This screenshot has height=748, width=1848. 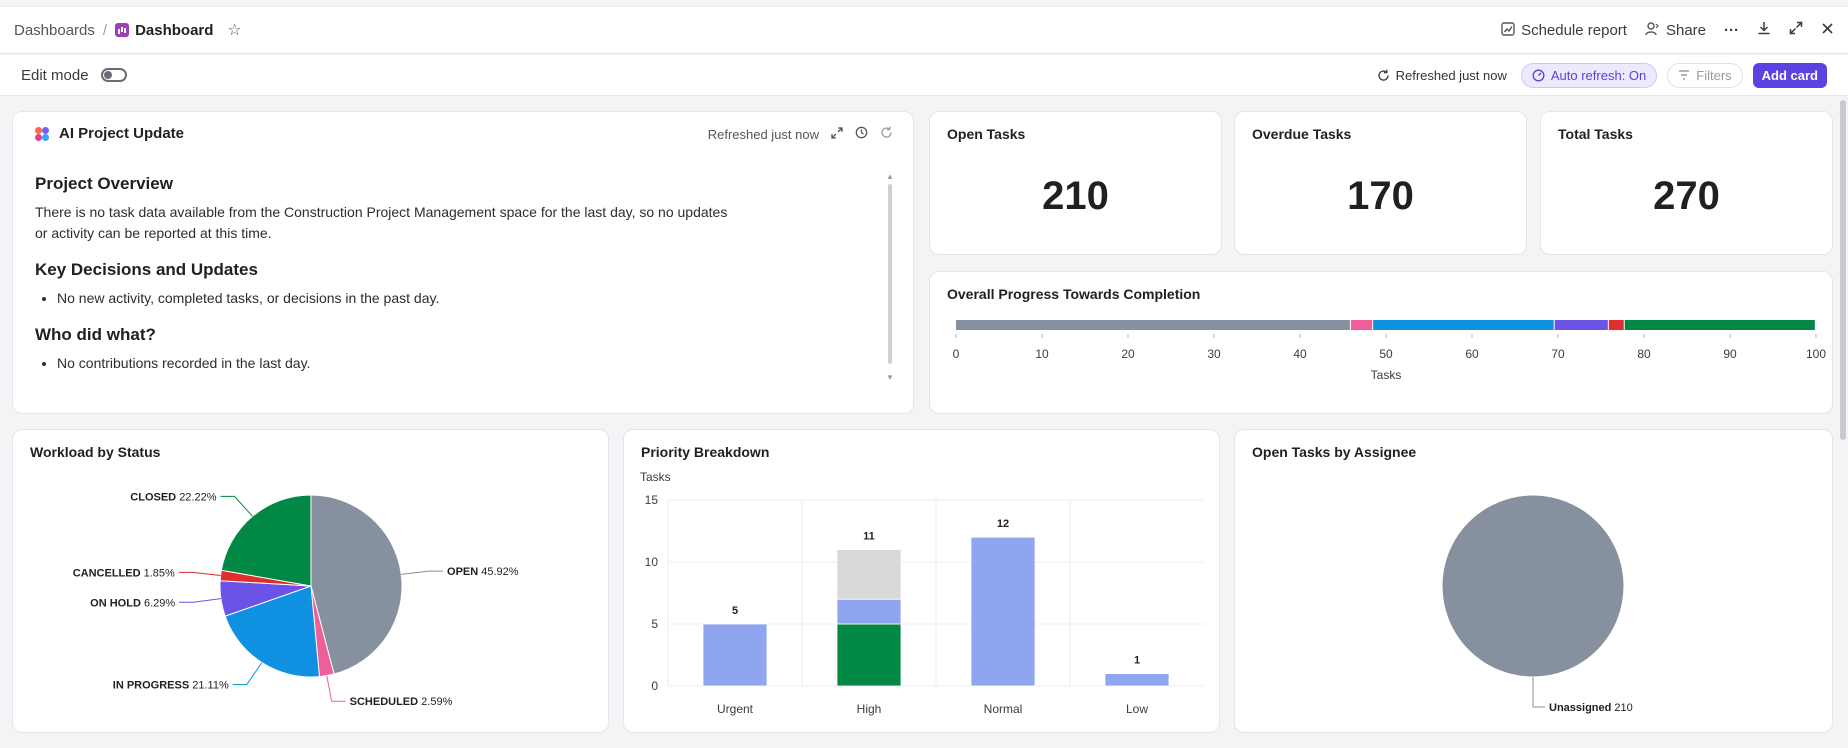 What do you see at coordinates (1558, 354) in the screenshot?
I see `progress-tick-label: 70` at bounding box center [1558, 354].